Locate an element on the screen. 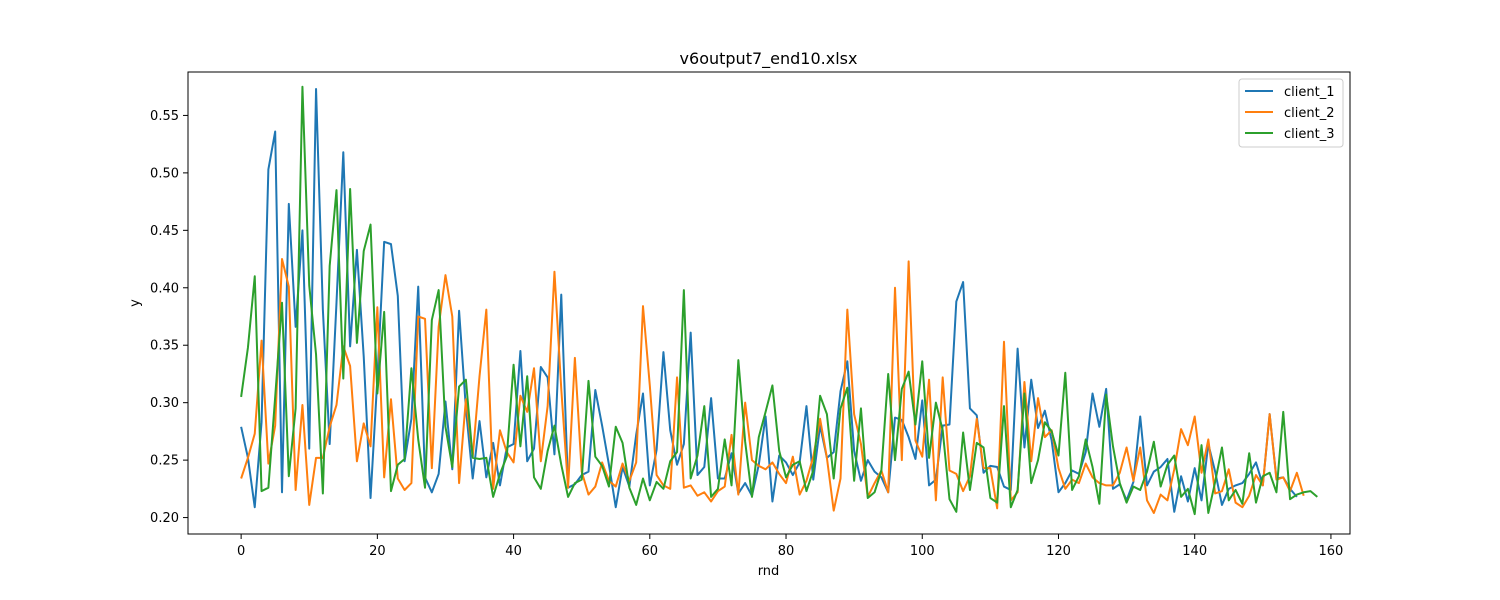  x-tick-label: 0 is located at coordinates (241, 551).